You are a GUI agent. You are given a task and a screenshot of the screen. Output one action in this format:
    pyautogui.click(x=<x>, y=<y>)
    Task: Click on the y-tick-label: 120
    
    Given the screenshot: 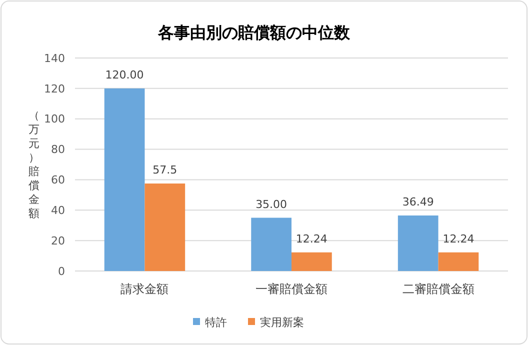 What is the action you would take?
    pyautogui.click(x=54, y=89)
    